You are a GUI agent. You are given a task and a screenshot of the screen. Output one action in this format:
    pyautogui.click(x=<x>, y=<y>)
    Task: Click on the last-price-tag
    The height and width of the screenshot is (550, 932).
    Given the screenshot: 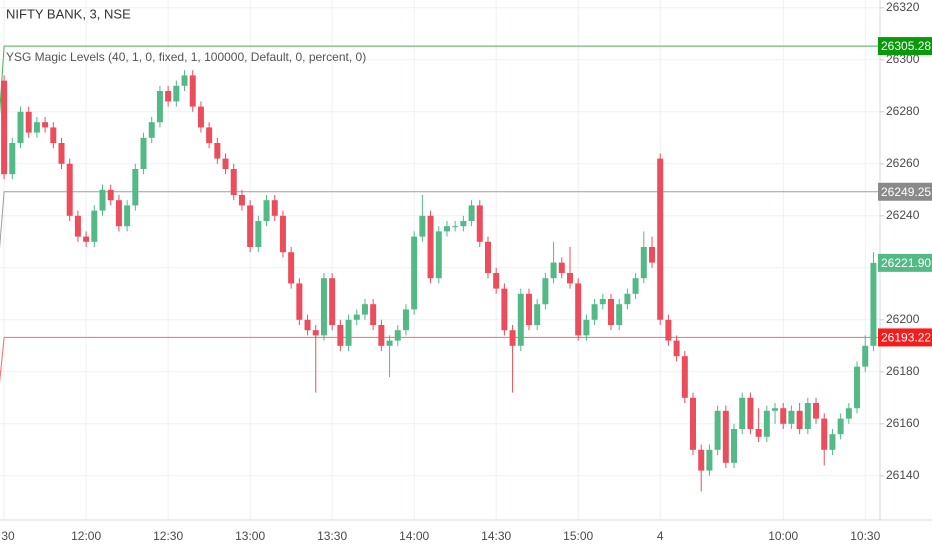 What is the action you would take?
    pyautogui.click(x=905, y=262)
    